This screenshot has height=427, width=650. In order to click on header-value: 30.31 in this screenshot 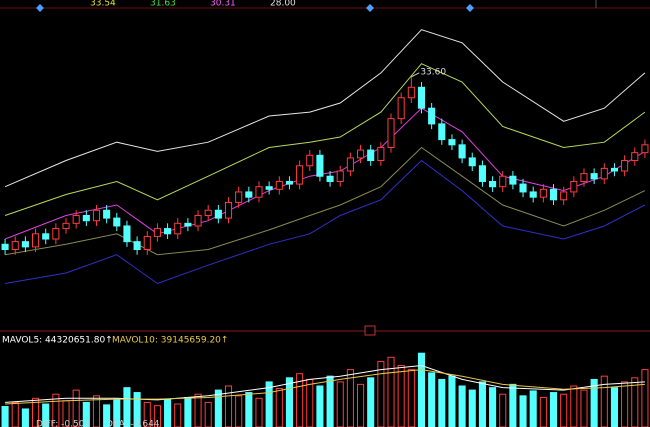, I will do `click(223, 4)`.